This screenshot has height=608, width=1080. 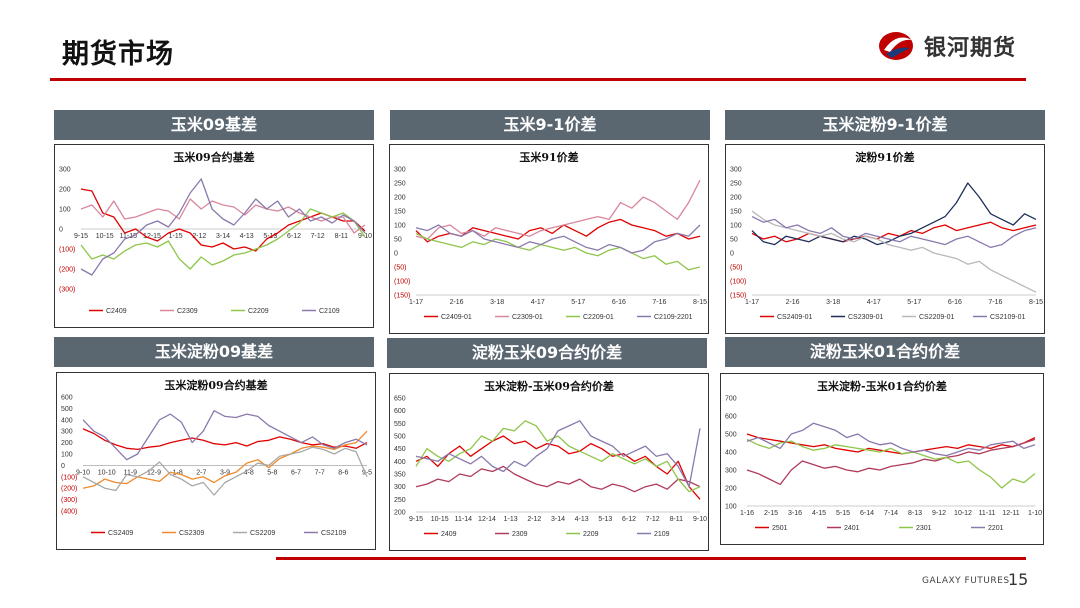 What do you see at coordinates (400, 268) in the screenshot?
I see `y-tick-label: (50)` at bounding box center [400, 268].